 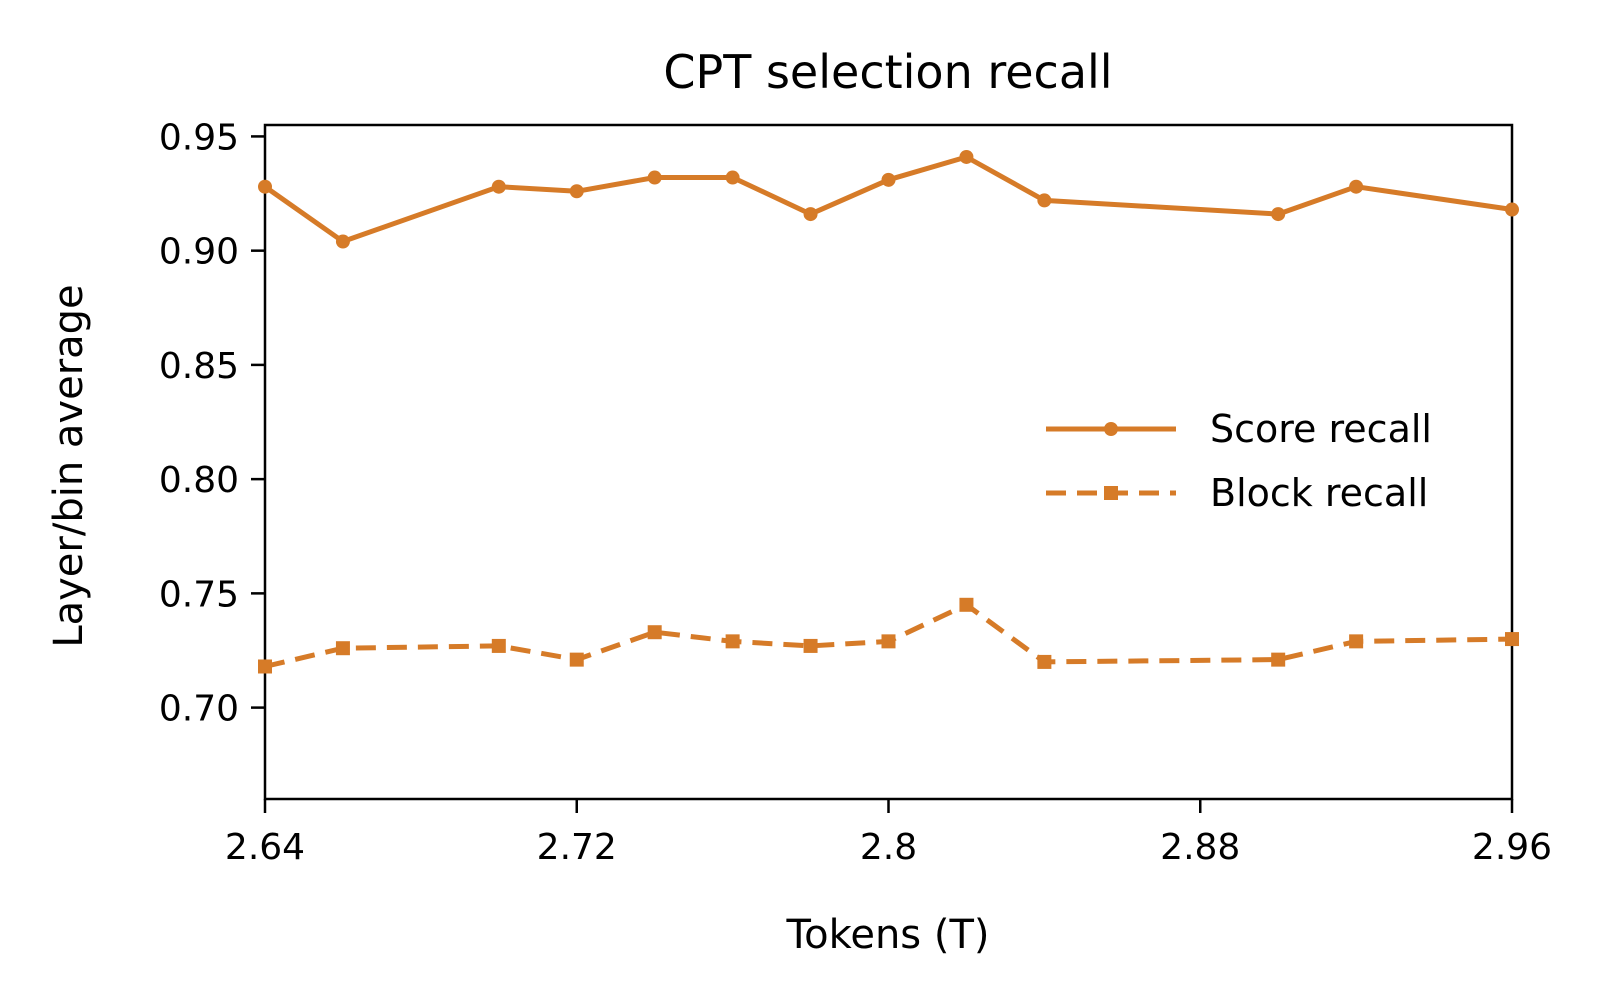 I want to click on legend: Score recall Block recall, so click(x=1239, y=461).